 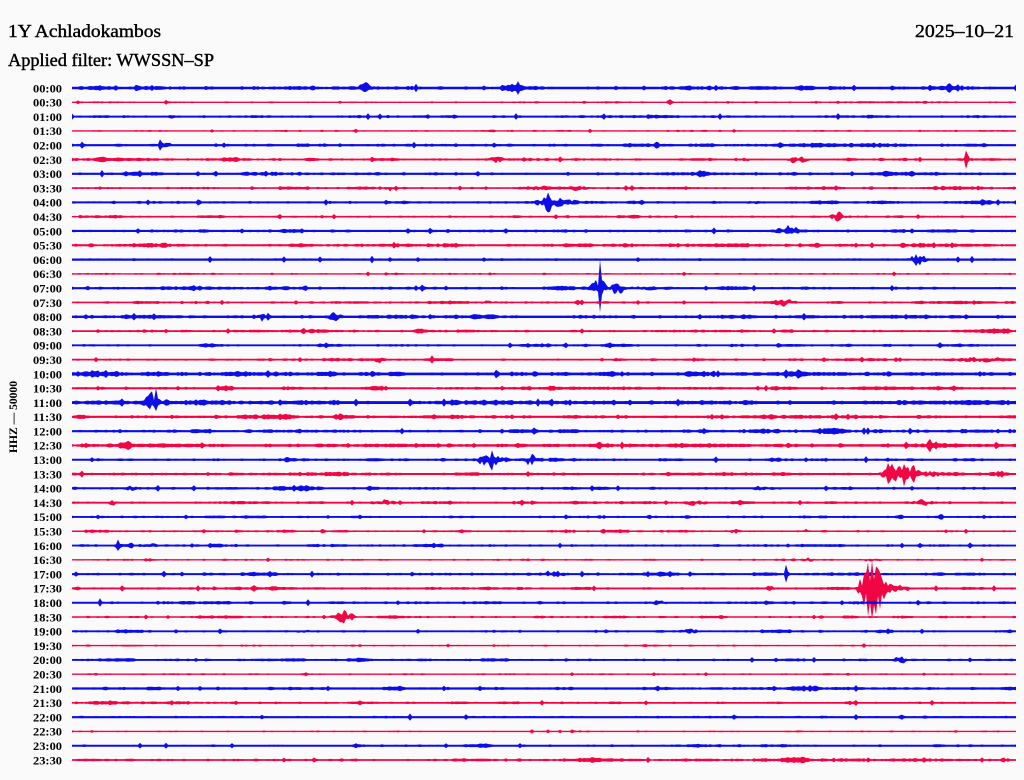 I want to click on svg-text: 03:00, so click(x=47, y=174).